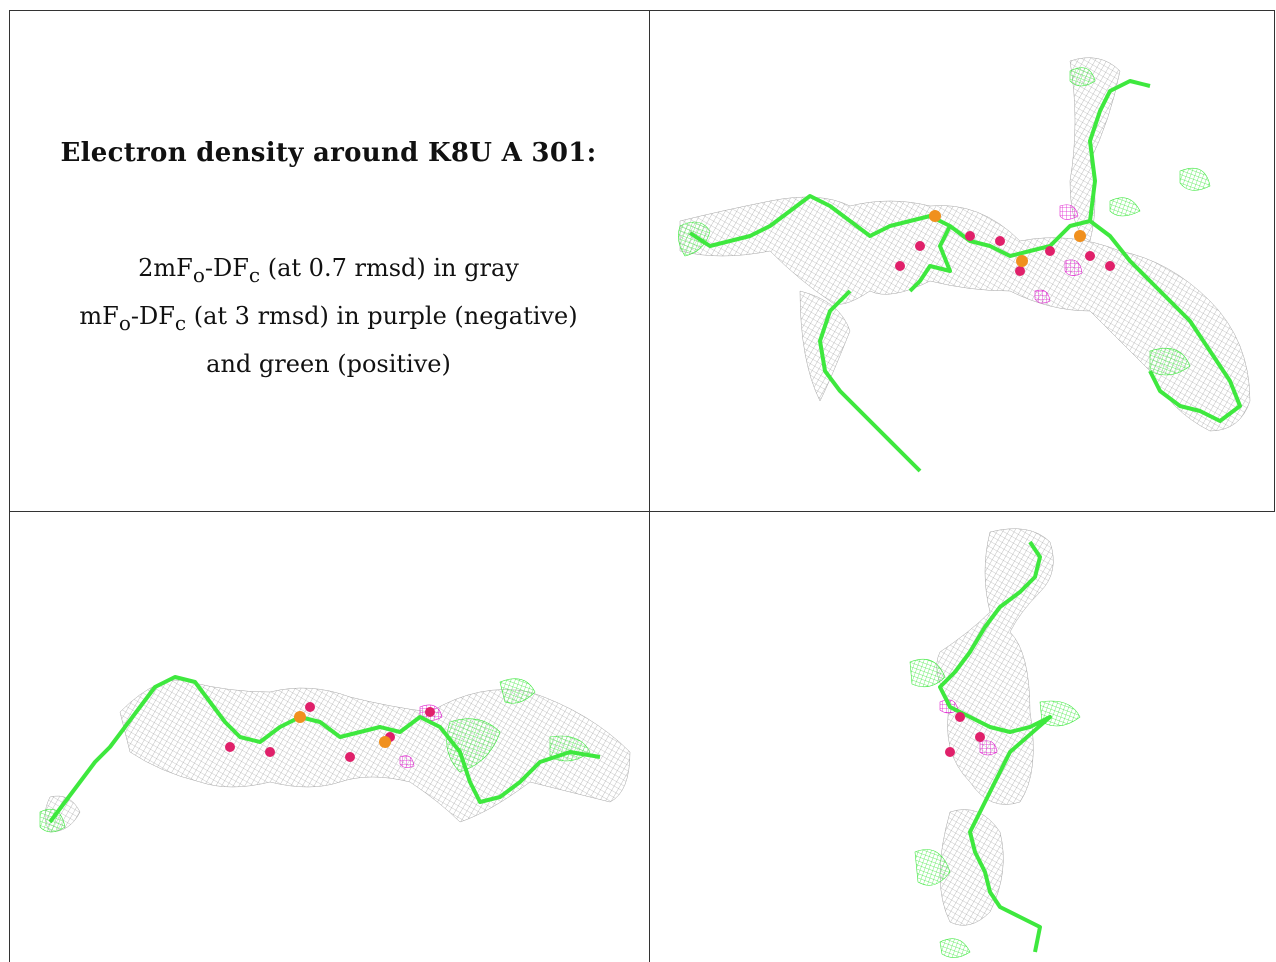  Describe the element at coordinates (649, 486) in the screenshot. I see `table-border-center` at that location.